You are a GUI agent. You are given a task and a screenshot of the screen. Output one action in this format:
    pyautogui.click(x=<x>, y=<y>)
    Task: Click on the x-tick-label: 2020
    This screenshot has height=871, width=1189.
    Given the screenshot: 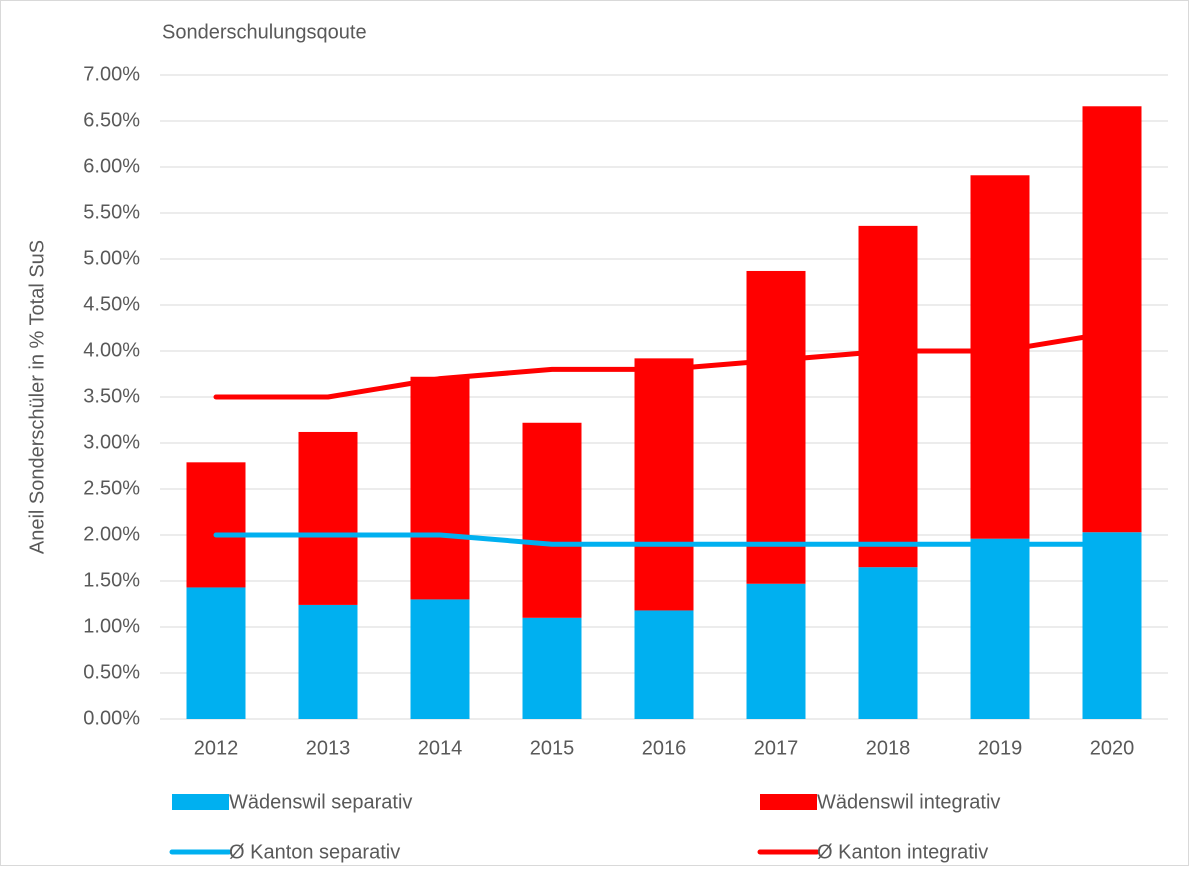 What is the action you would take?
    pyautogui.click(x=1112, y=748)
    